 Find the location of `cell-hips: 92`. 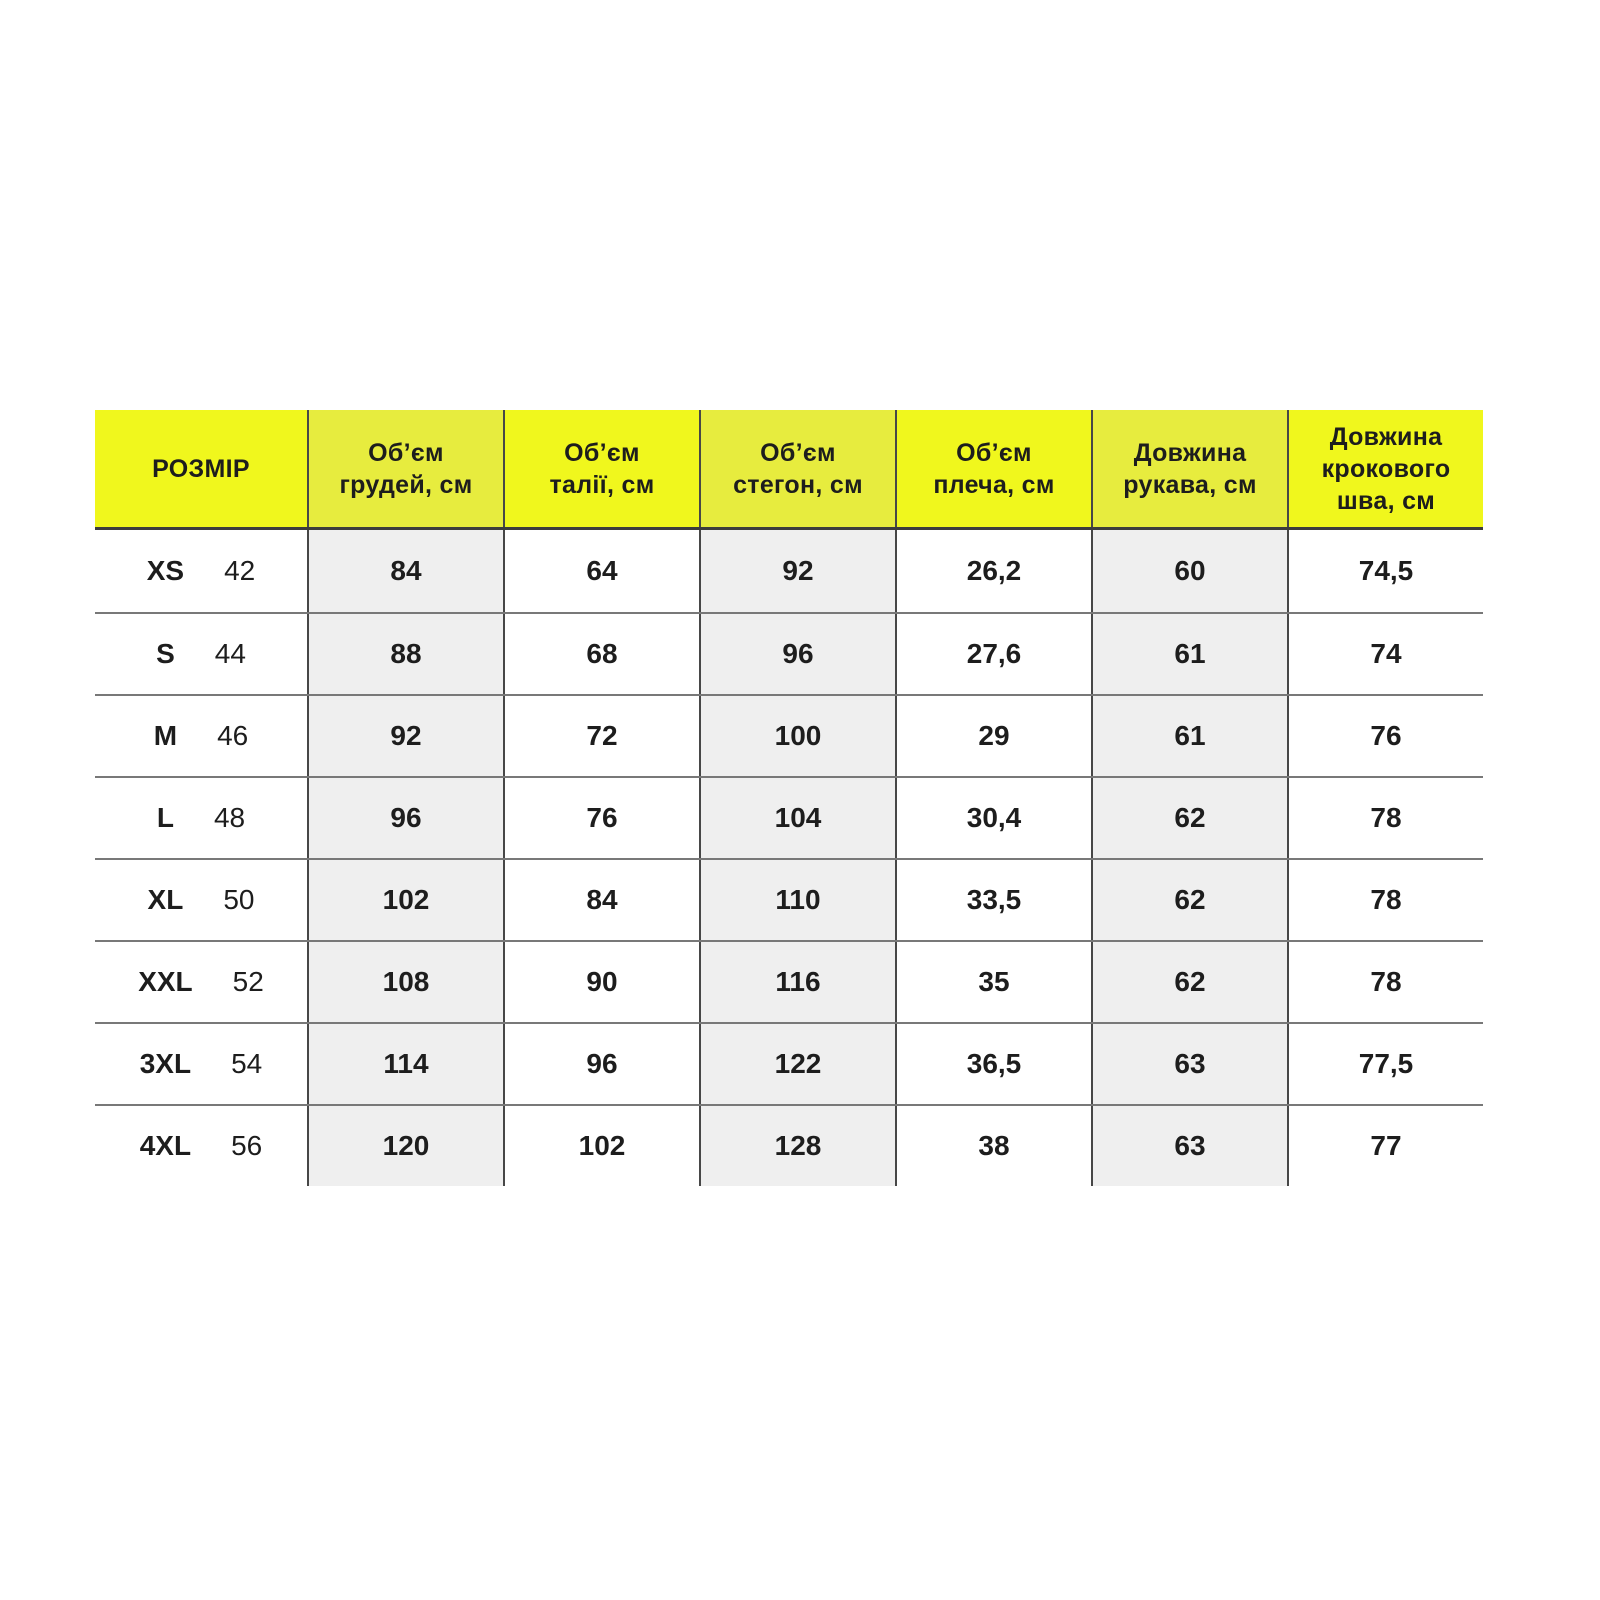

cell-hips: 92 is located at coordinates (797, 571).